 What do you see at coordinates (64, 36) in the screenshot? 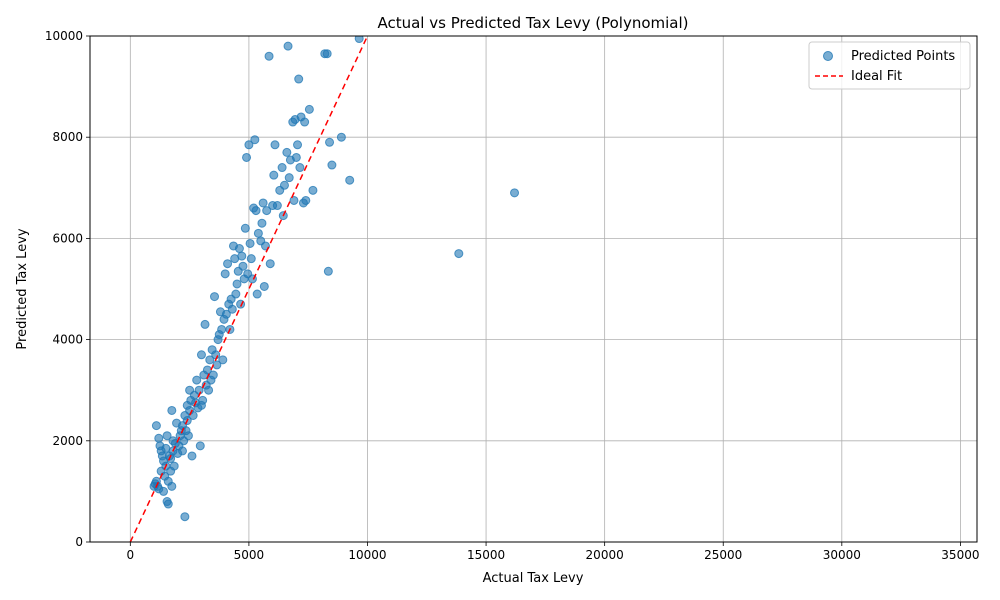
I see `y-tick-label: 10000` at bounding box center [64, 36].